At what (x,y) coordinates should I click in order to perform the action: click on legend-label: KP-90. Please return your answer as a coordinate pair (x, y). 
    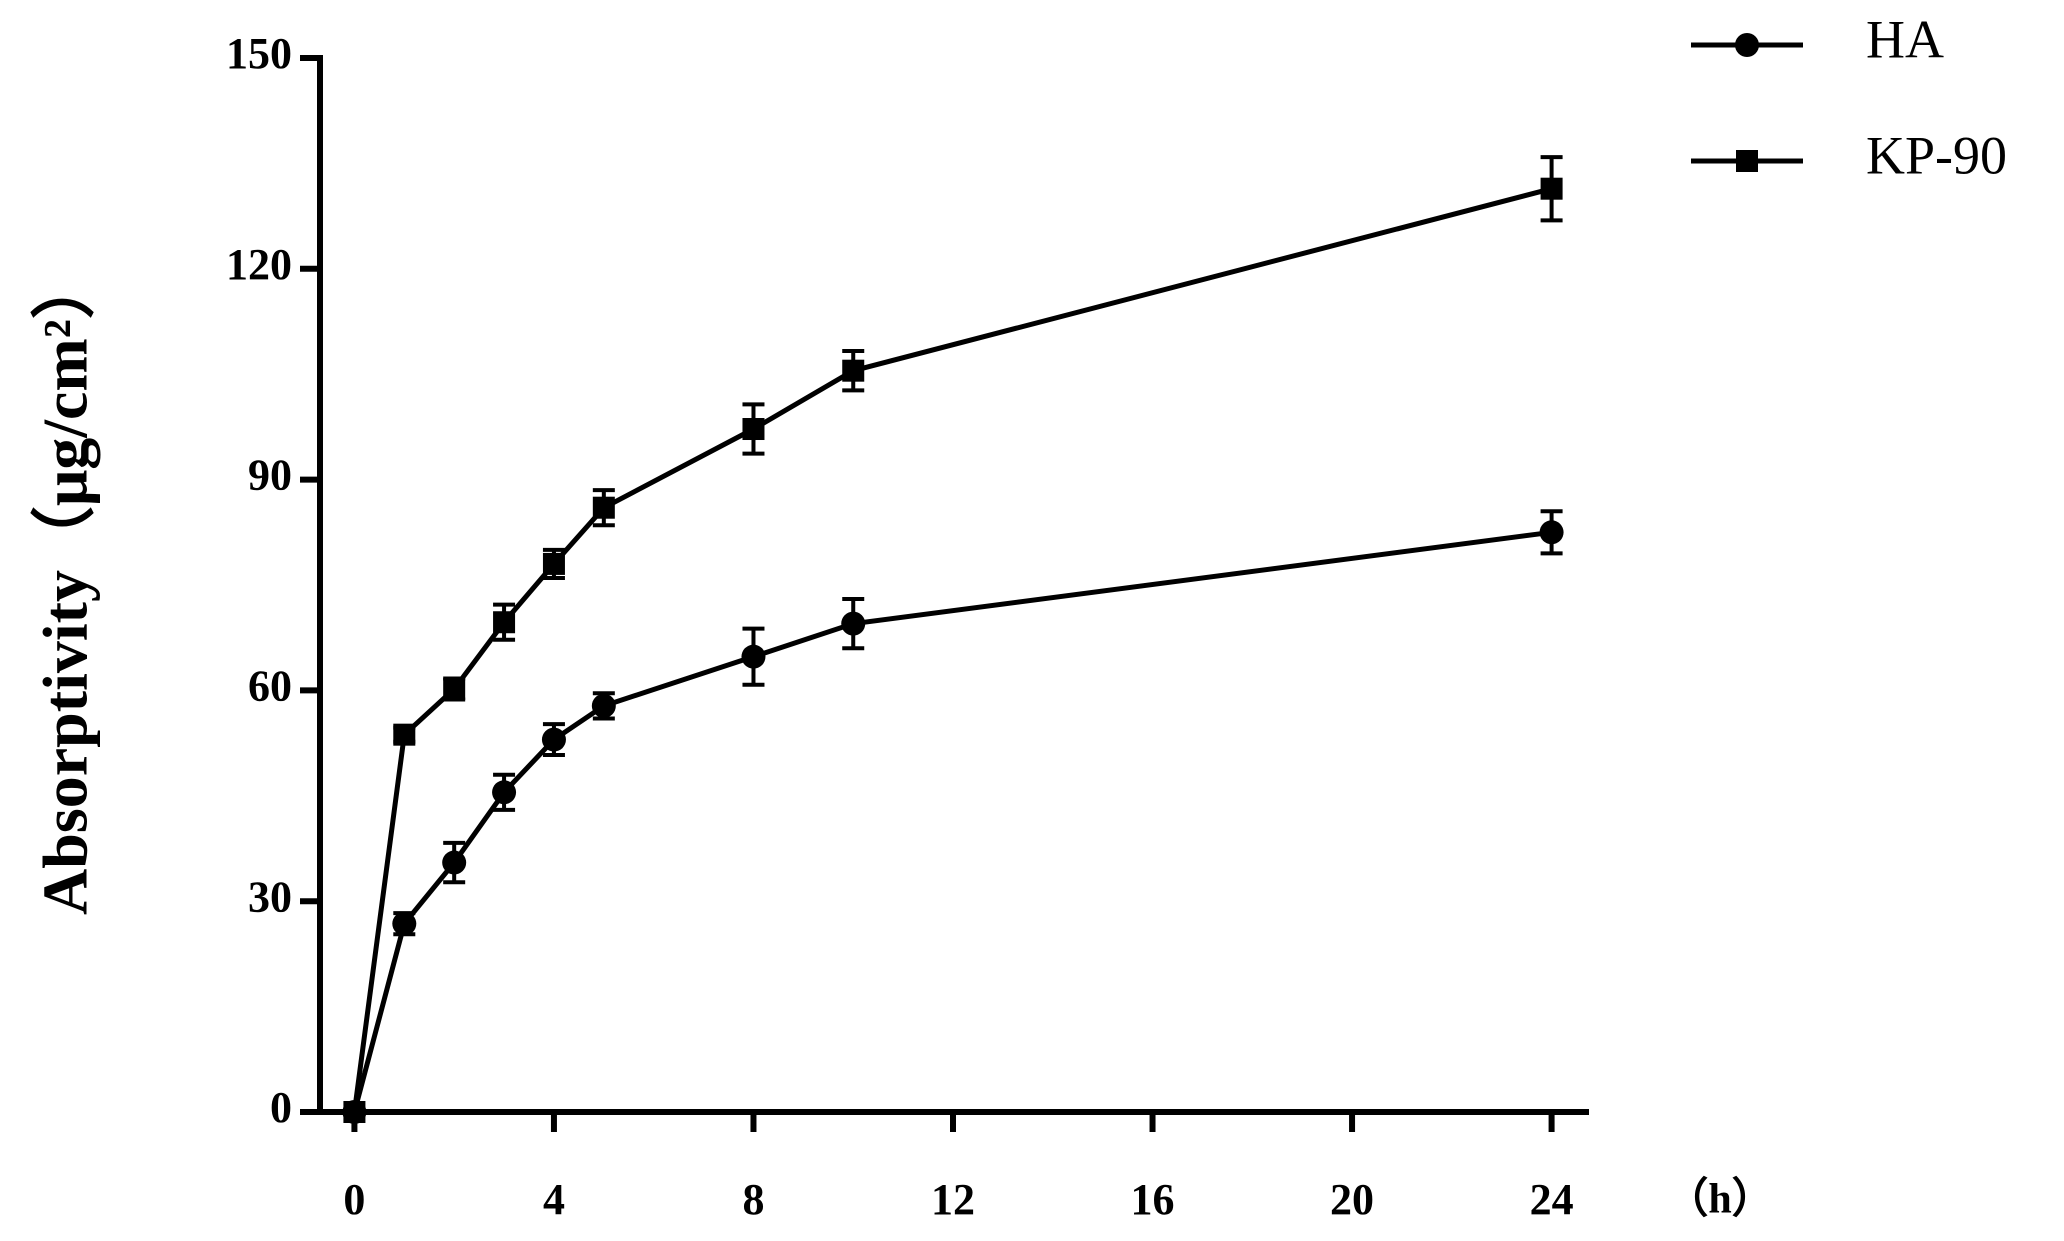
    Looking at the image, I should click on (1936, 155).